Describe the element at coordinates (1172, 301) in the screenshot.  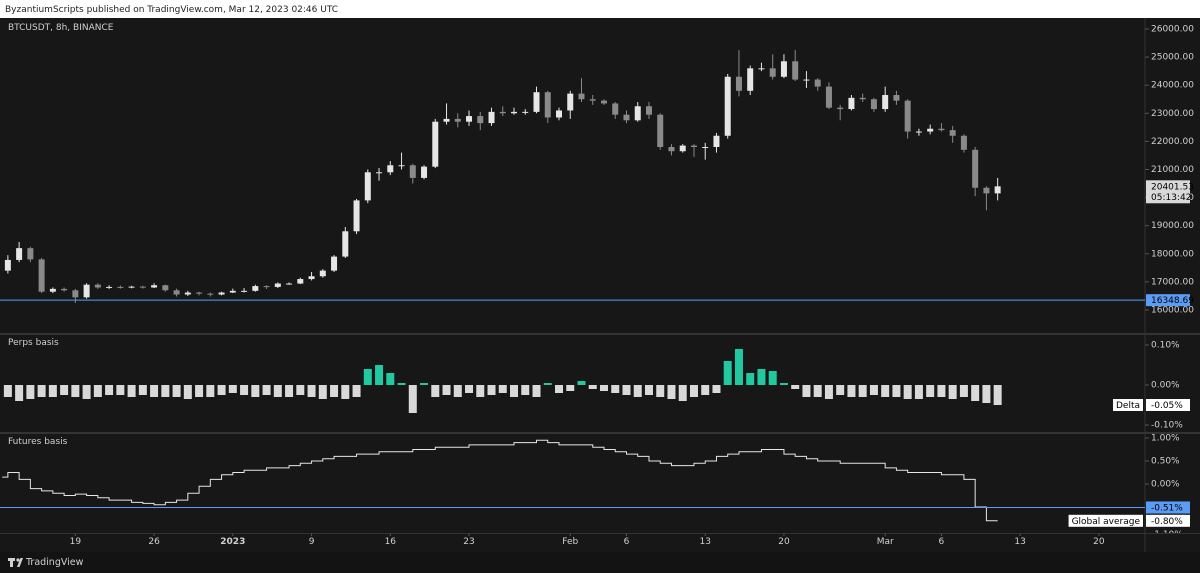
I see `level-label: 16348.69` at that location.